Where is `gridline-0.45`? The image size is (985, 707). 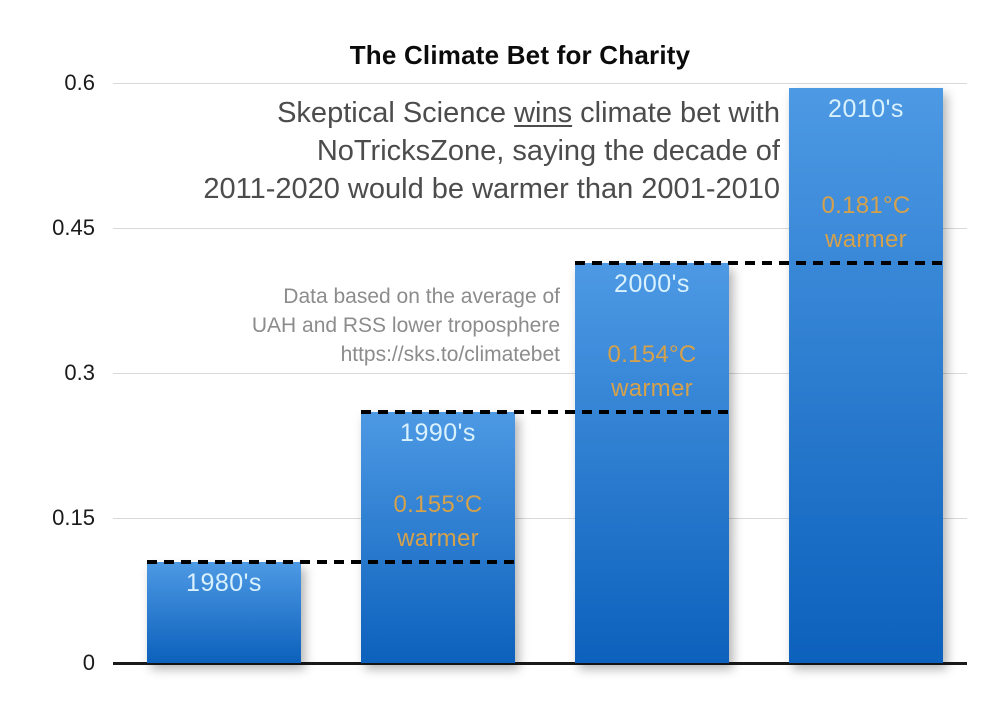
gridline-0.45 is located at coordinates (540, 228).